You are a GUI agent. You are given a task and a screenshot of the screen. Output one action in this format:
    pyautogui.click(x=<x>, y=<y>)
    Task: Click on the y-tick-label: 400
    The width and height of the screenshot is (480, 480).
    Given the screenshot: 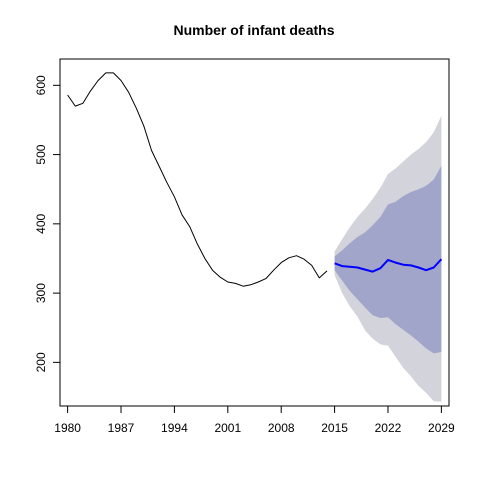 What is the action you would take?
    pyautogui.click(x=41, y=224)
    